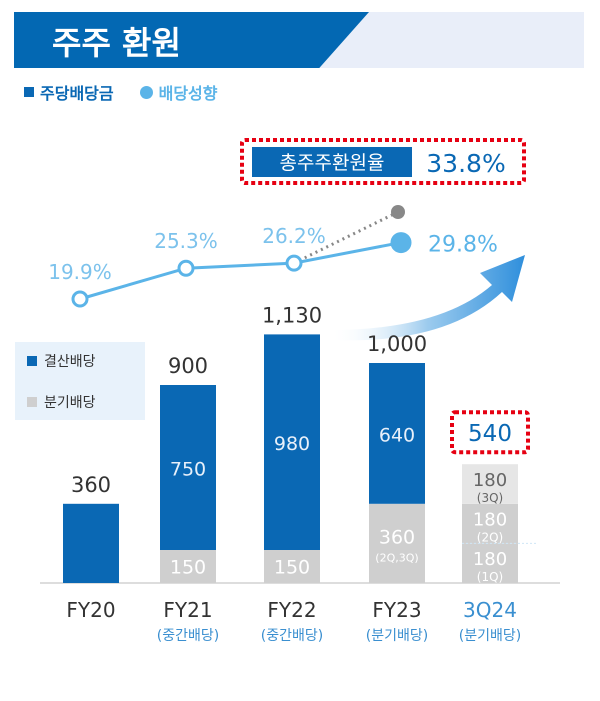  Describe the element at coordinates (70, 362) in the screenshot. I see `legend-annual-label: 결산배당` at that location.